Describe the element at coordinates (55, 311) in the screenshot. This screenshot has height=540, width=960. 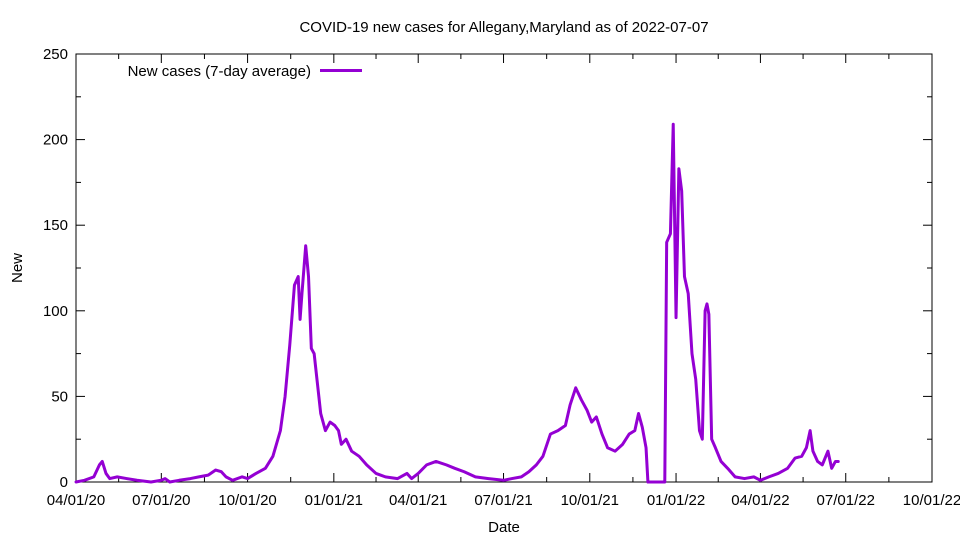
I see `y-tick-label: 100` at that location.